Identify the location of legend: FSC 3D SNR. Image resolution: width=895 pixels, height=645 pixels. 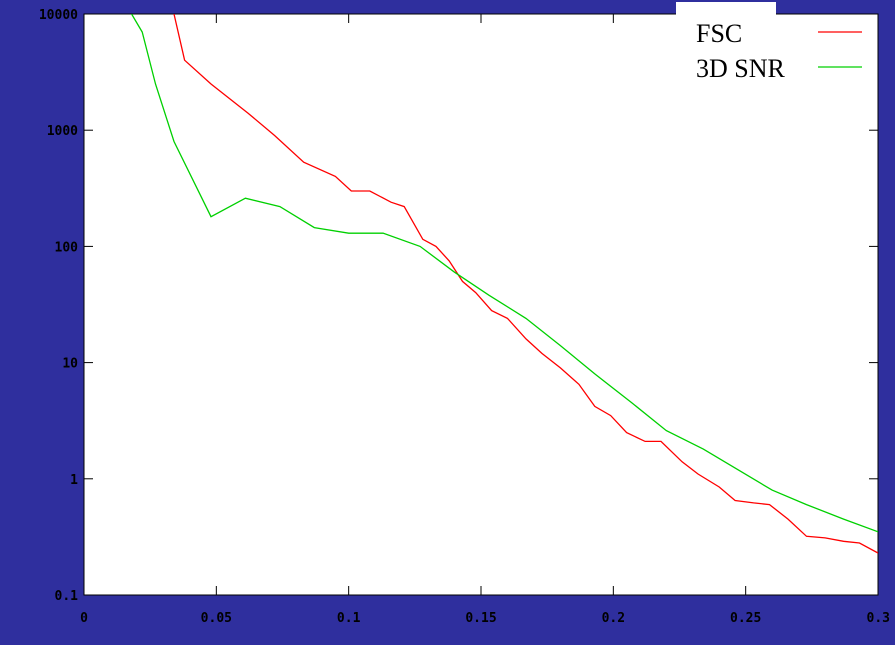
(769, 57).